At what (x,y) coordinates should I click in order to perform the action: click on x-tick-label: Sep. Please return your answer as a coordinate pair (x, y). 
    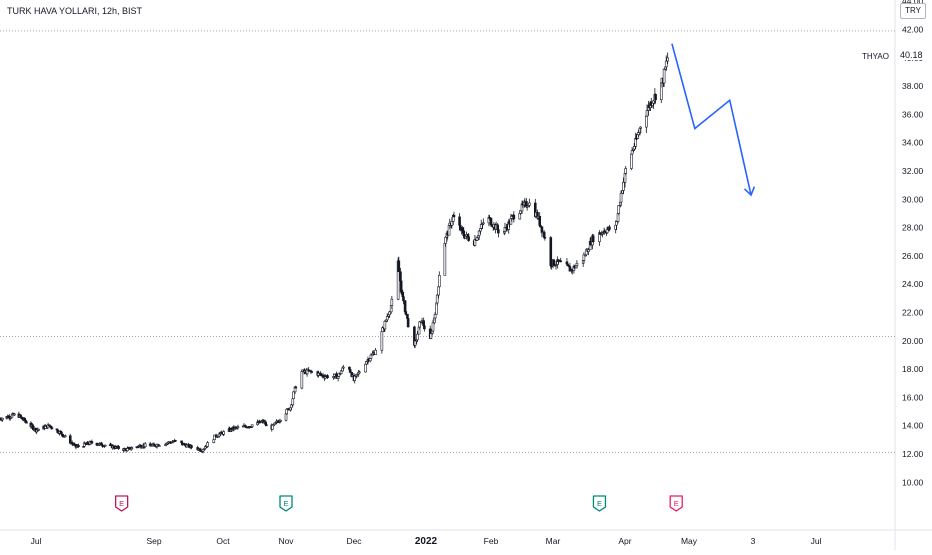
    Looking at the image, I should click on (153, 541).